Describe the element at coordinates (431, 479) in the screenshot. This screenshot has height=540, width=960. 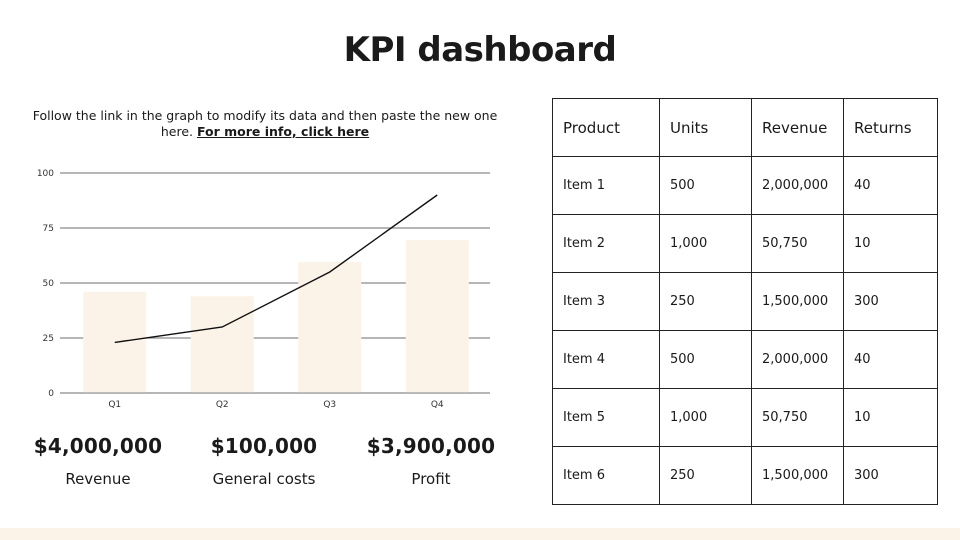
I see `kpi-label: Profit` at that location.